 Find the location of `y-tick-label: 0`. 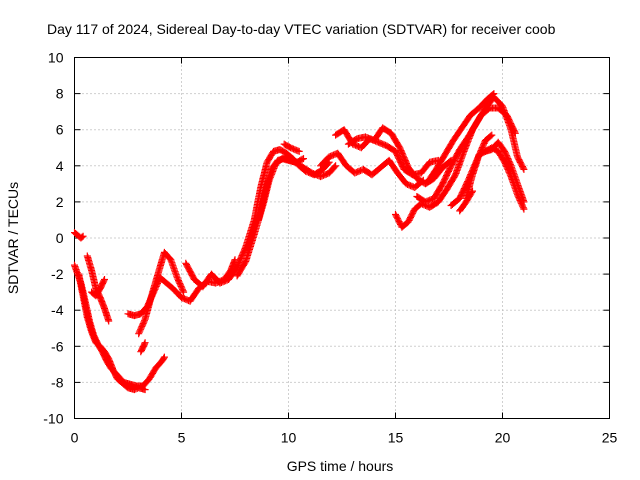

y-tick-label: 0 is located at coordinates (60, 238).